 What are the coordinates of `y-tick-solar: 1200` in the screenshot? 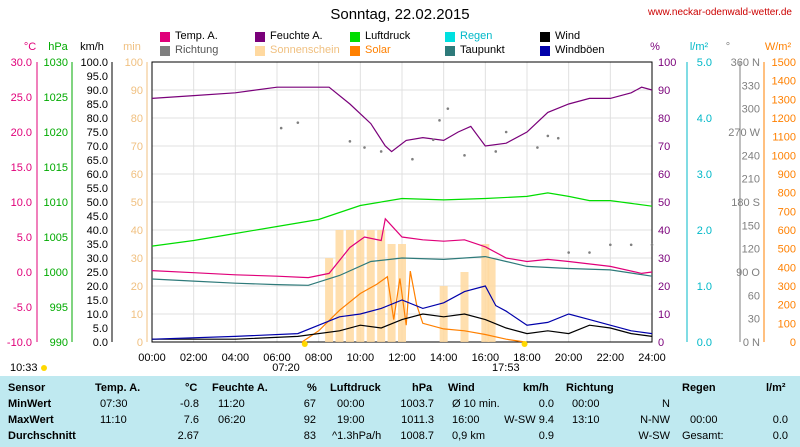 It's located at (784, 119).